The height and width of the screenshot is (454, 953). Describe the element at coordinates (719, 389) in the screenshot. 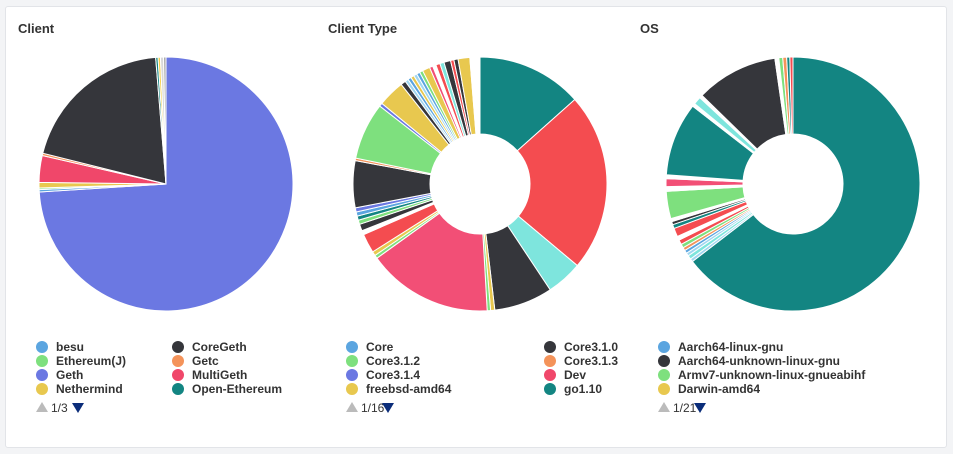

I see `legend-label: Darwin-amd64` at that location.